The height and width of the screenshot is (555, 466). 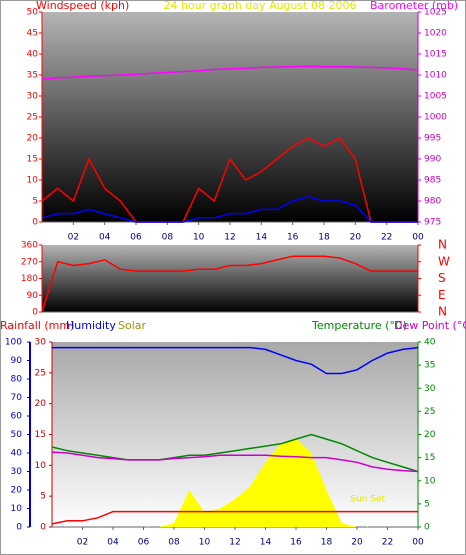 What do you see at coordinates (432, 202) in the screenshot?
I see `y-tick-label: 980` at bounding box center [432, 202].